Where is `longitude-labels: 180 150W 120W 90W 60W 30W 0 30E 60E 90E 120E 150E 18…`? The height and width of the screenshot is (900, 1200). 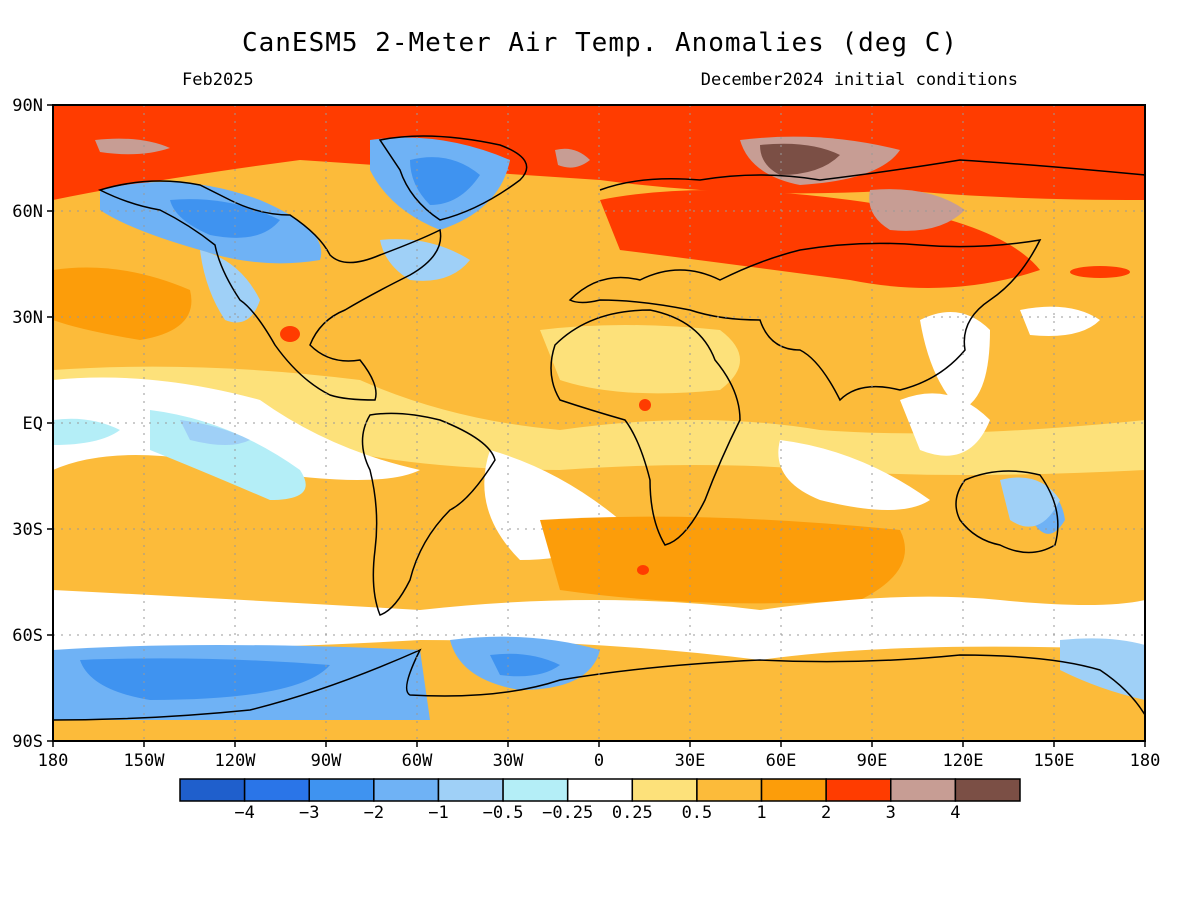 longitude-labels: 180 150W 120W 90W 60W 30W 0 30E 60E 90E 120E 150E 18… is located at coordinates (599, 756).